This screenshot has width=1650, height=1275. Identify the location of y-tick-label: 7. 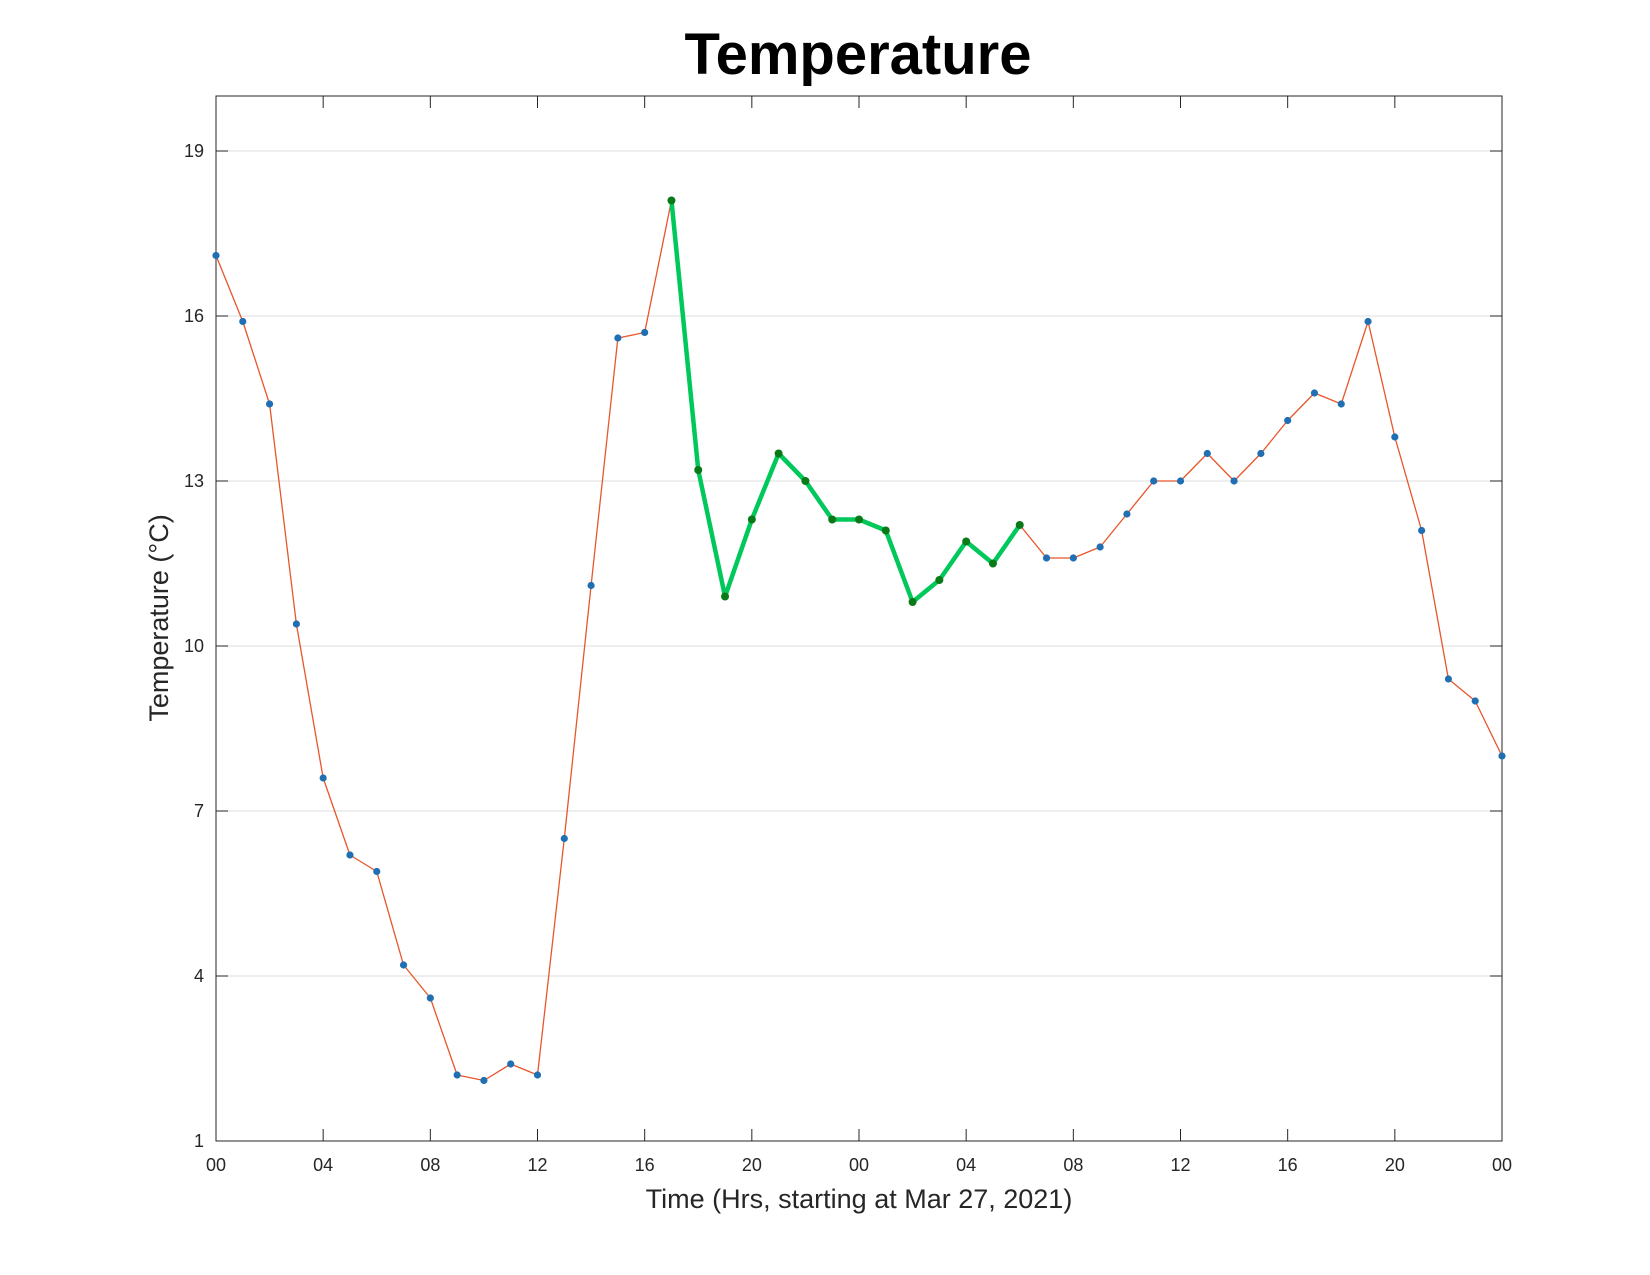
(199, 811).